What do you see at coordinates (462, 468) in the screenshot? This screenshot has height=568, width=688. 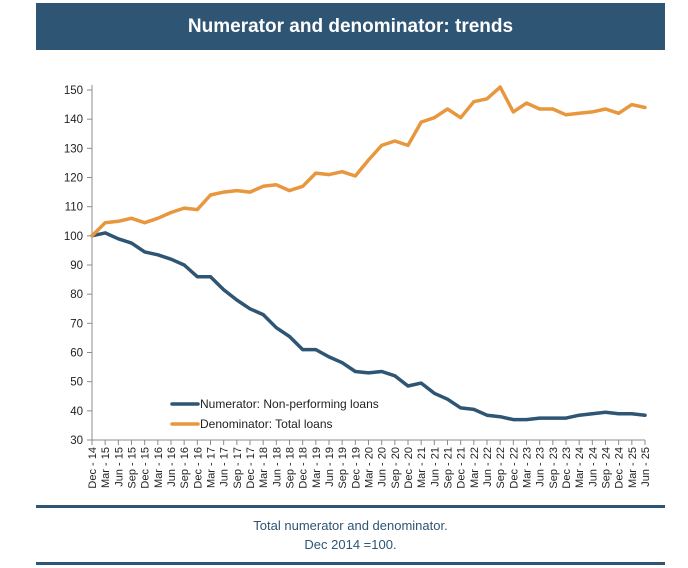 I see `x-tick-label: Dec - 21` at bounding box center [462, 468].